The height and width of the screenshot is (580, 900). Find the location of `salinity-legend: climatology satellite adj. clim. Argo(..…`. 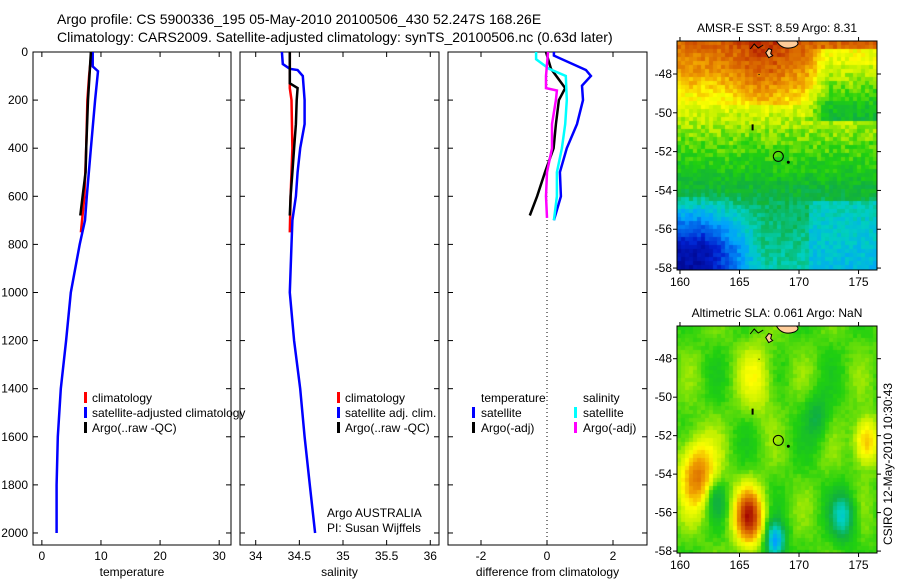

salinity-legend: climatology satellite adj. clim. Argo(..… is located at coordinates (381, 463).